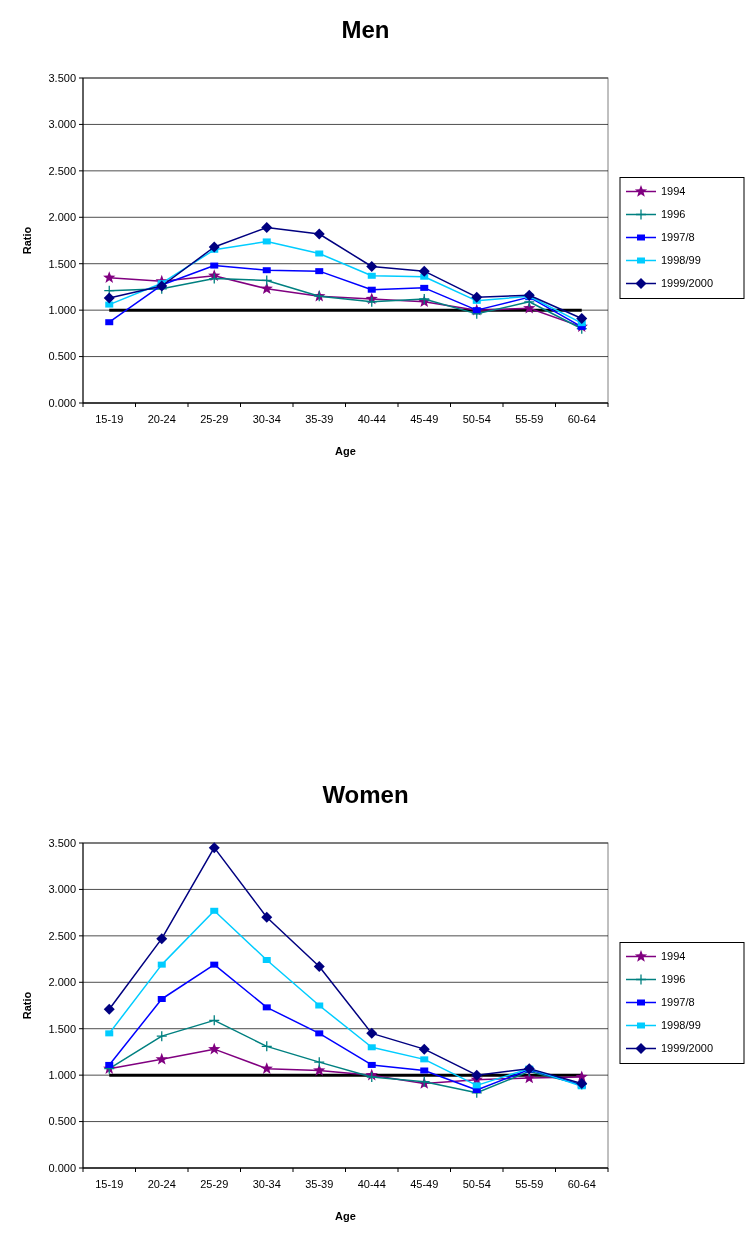  Describe the element at coordinates (365, 794) in the screenshot. I see `chart-title: Women` at that location.